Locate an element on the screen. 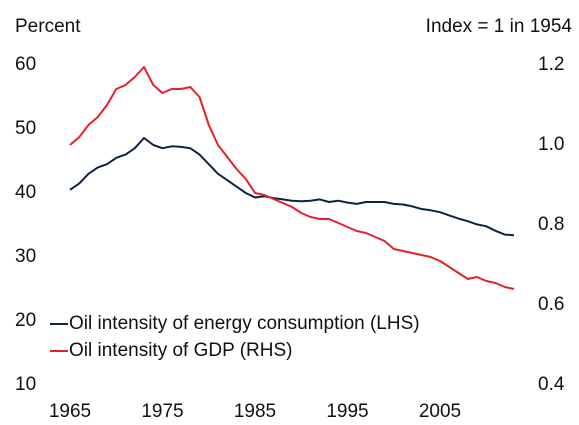  legend-label: Oil intensity of GDP (RHS) is located at coordinates (180, 350).